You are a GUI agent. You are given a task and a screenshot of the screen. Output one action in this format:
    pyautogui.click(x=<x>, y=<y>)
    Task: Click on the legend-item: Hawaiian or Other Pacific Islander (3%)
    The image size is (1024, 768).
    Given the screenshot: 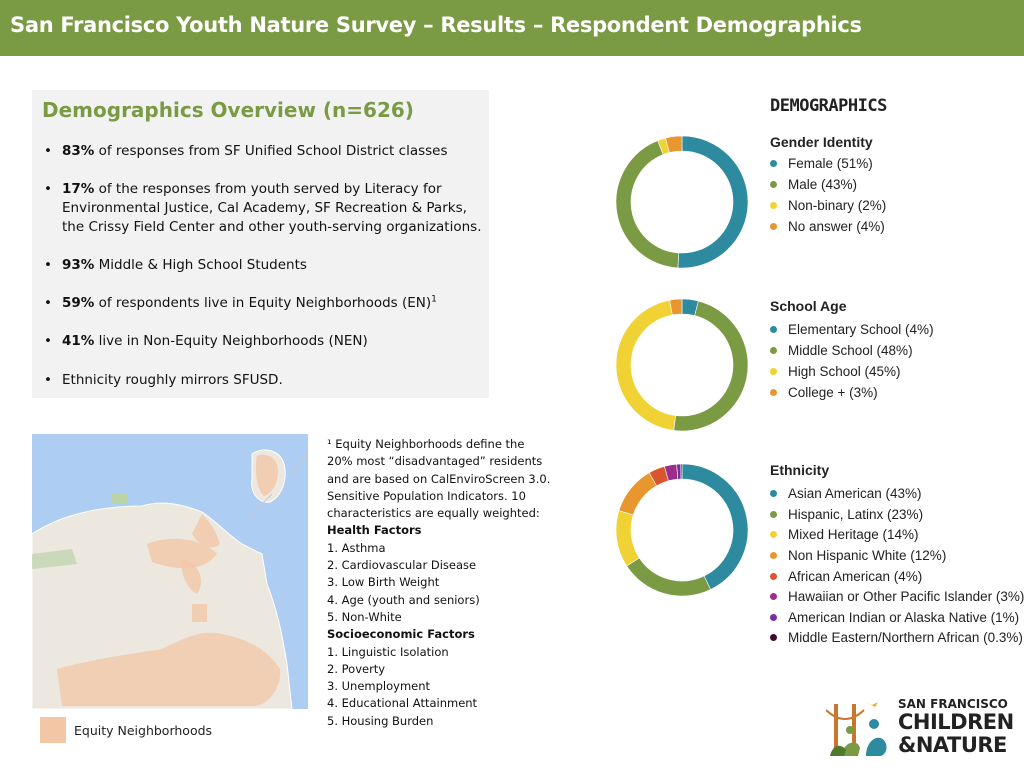 What is the action you would take?
    pyautogui.click(x=897, y=596)
    